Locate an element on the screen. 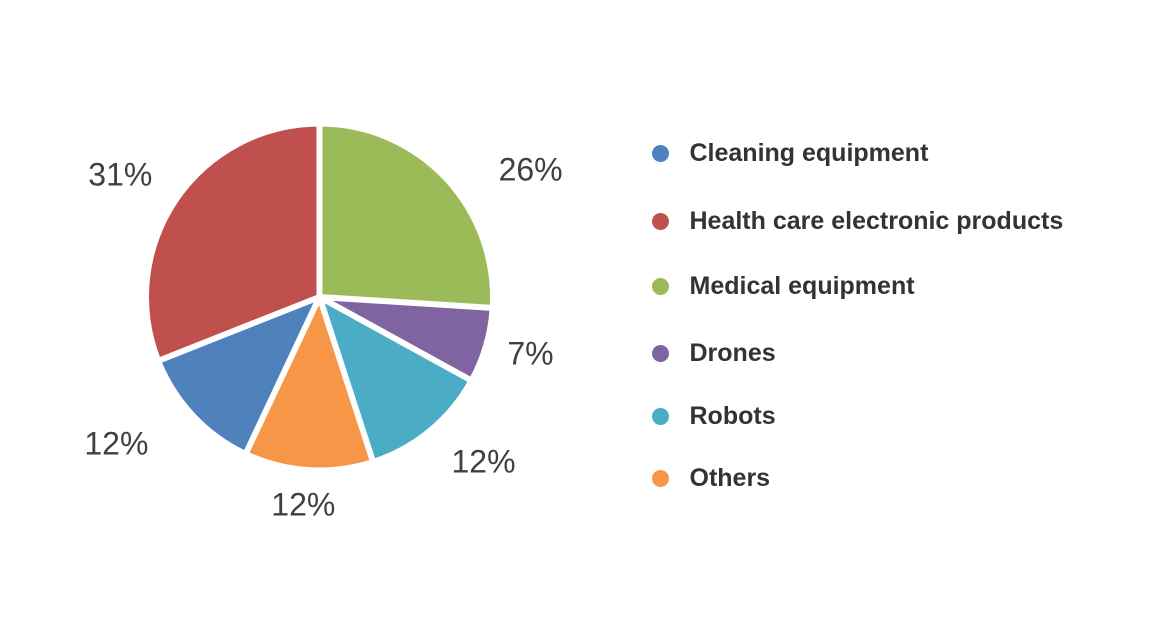 This screenshot has width=1160, height=622. svg-text: 31% is located at coordinates (120, 174).